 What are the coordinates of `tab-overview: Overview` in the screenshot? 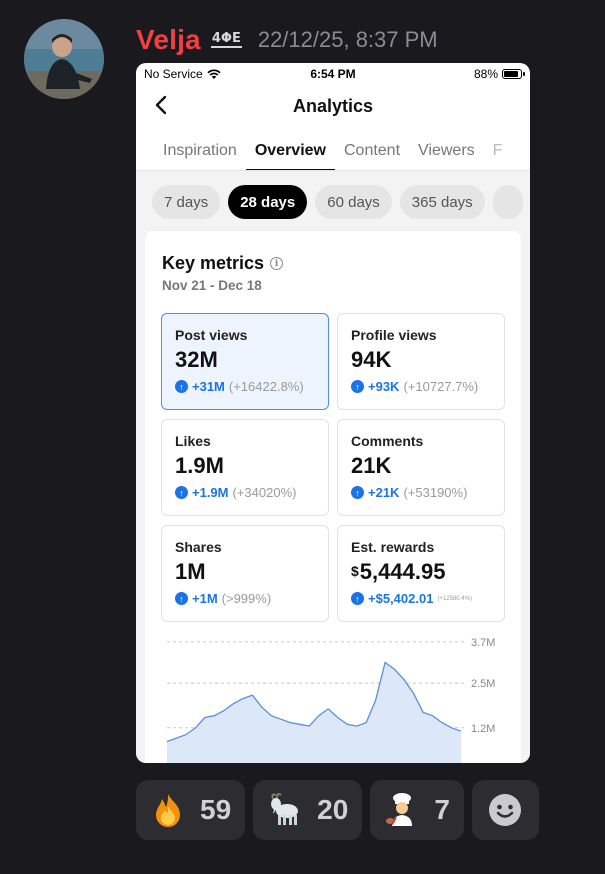 It's located at (290, 156).